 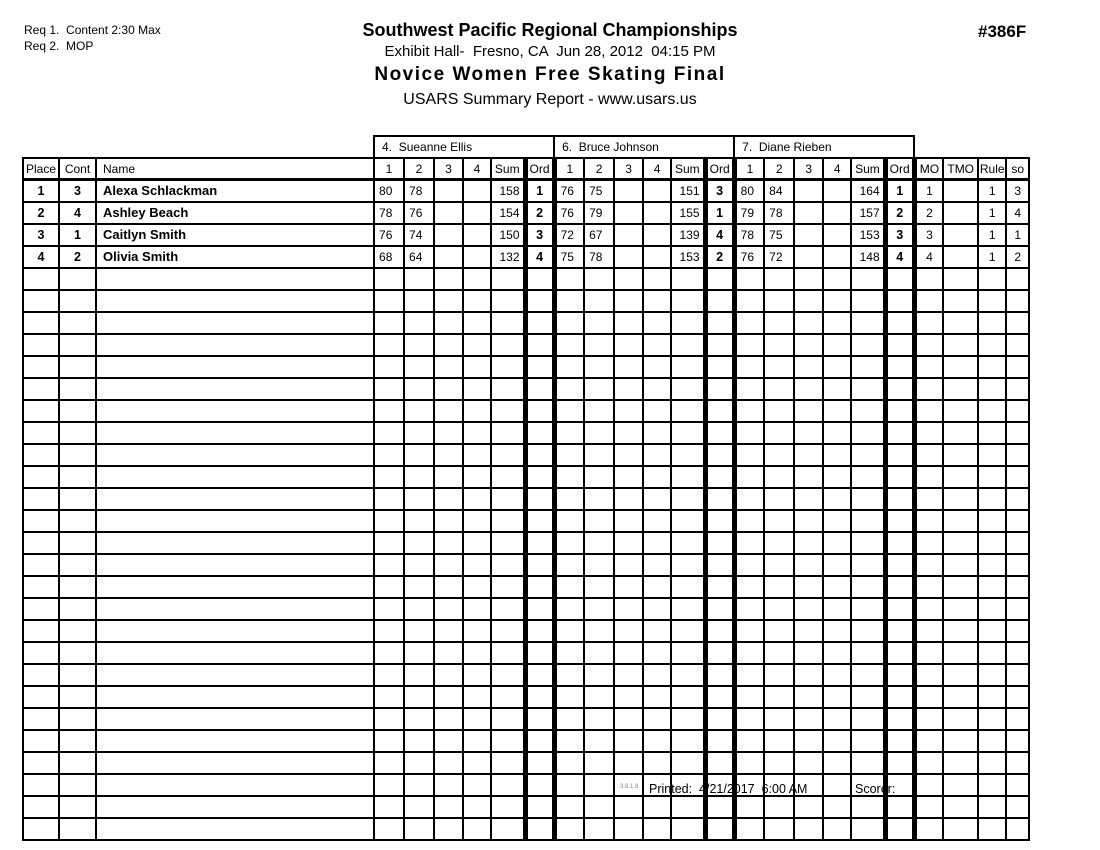 I want to click on judge1-col-header-ord: Ord, so click(x=539, y=169).